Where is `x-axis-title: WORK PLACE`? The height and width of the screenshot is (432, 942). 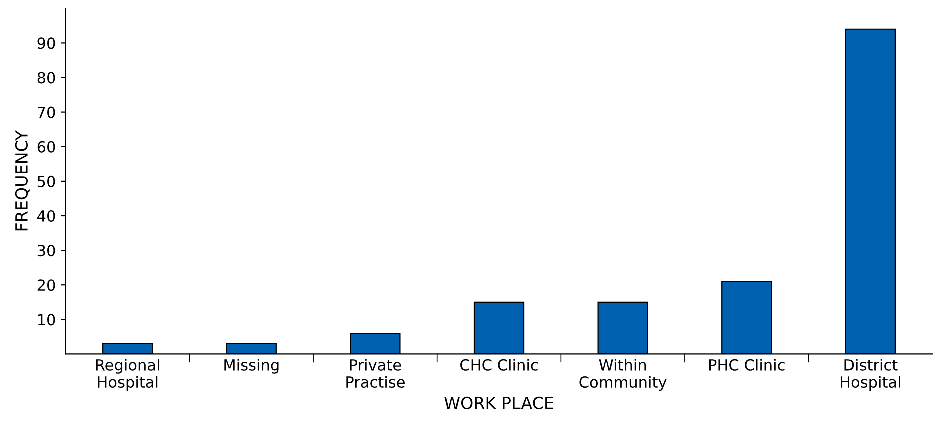
x-axis-title: WORK PLACE is located at coordinates (499, 403).